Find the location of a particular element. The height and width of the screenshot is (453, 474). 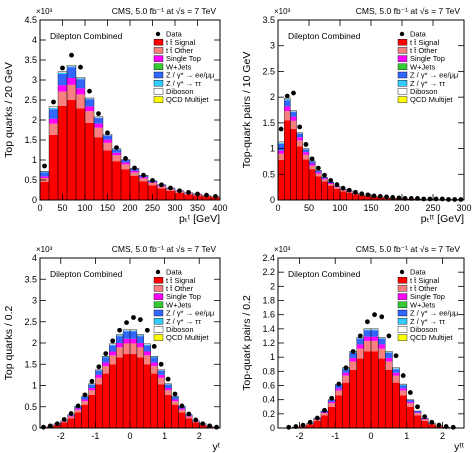

cms-label: CMS, 5.0 fb⁻¹ at √s = 7 TeV is located at coordinates (408, 249).